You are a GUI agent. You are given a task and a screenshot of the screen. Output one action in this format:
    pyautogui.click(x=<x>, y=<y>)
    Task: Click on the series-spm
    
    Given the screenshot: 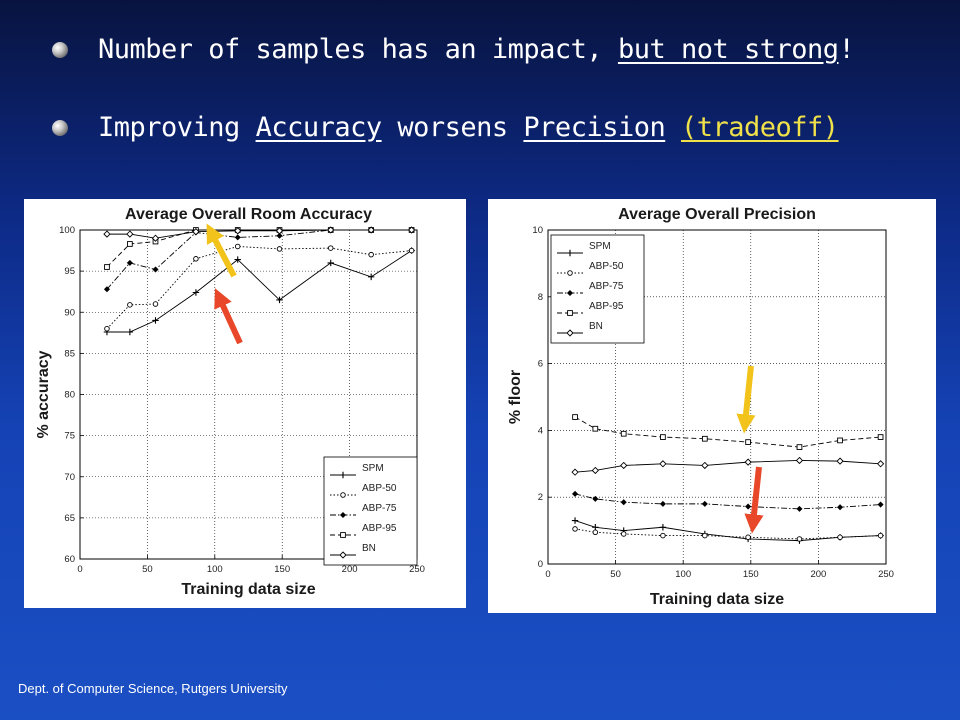 What is the action you would take?
    pyautogui.click(x=259, y=291)
    